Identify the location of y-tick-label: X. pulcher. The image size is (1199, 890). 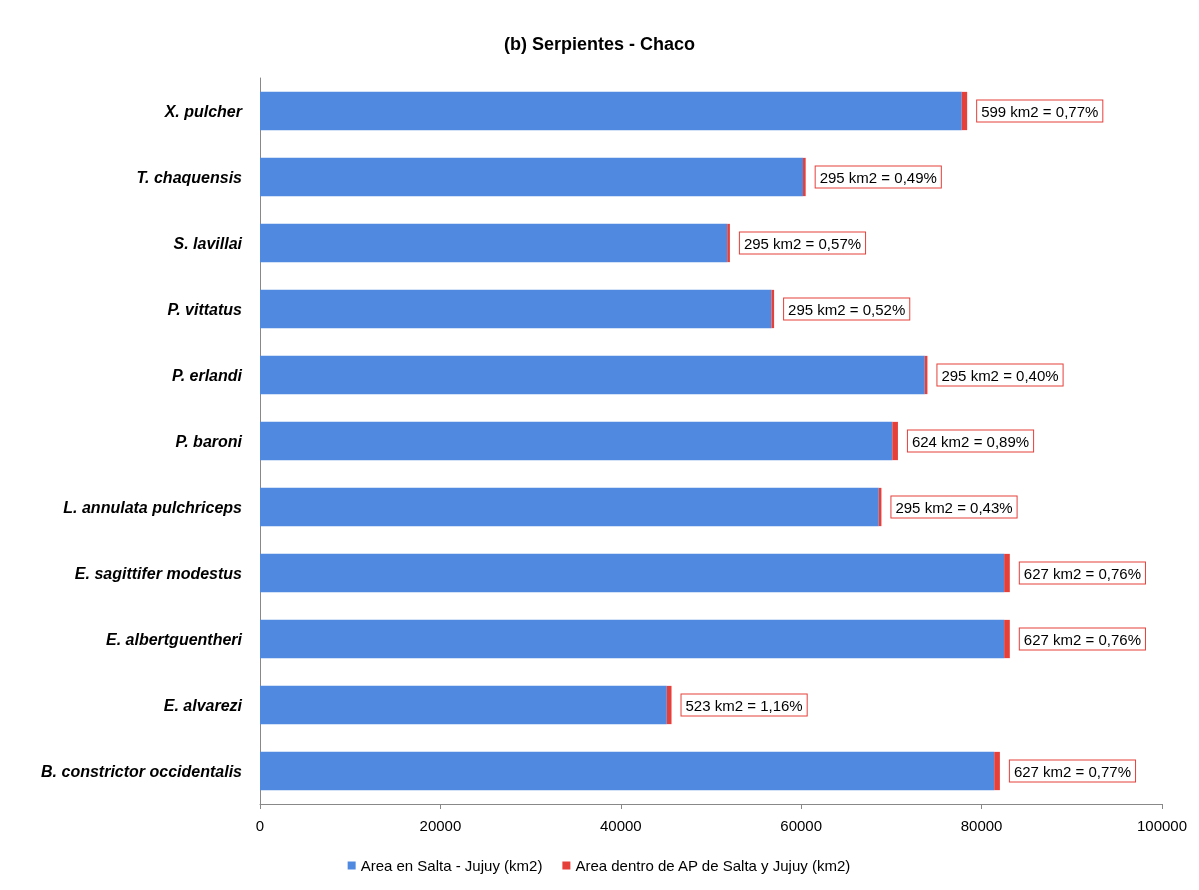
(203, 111).